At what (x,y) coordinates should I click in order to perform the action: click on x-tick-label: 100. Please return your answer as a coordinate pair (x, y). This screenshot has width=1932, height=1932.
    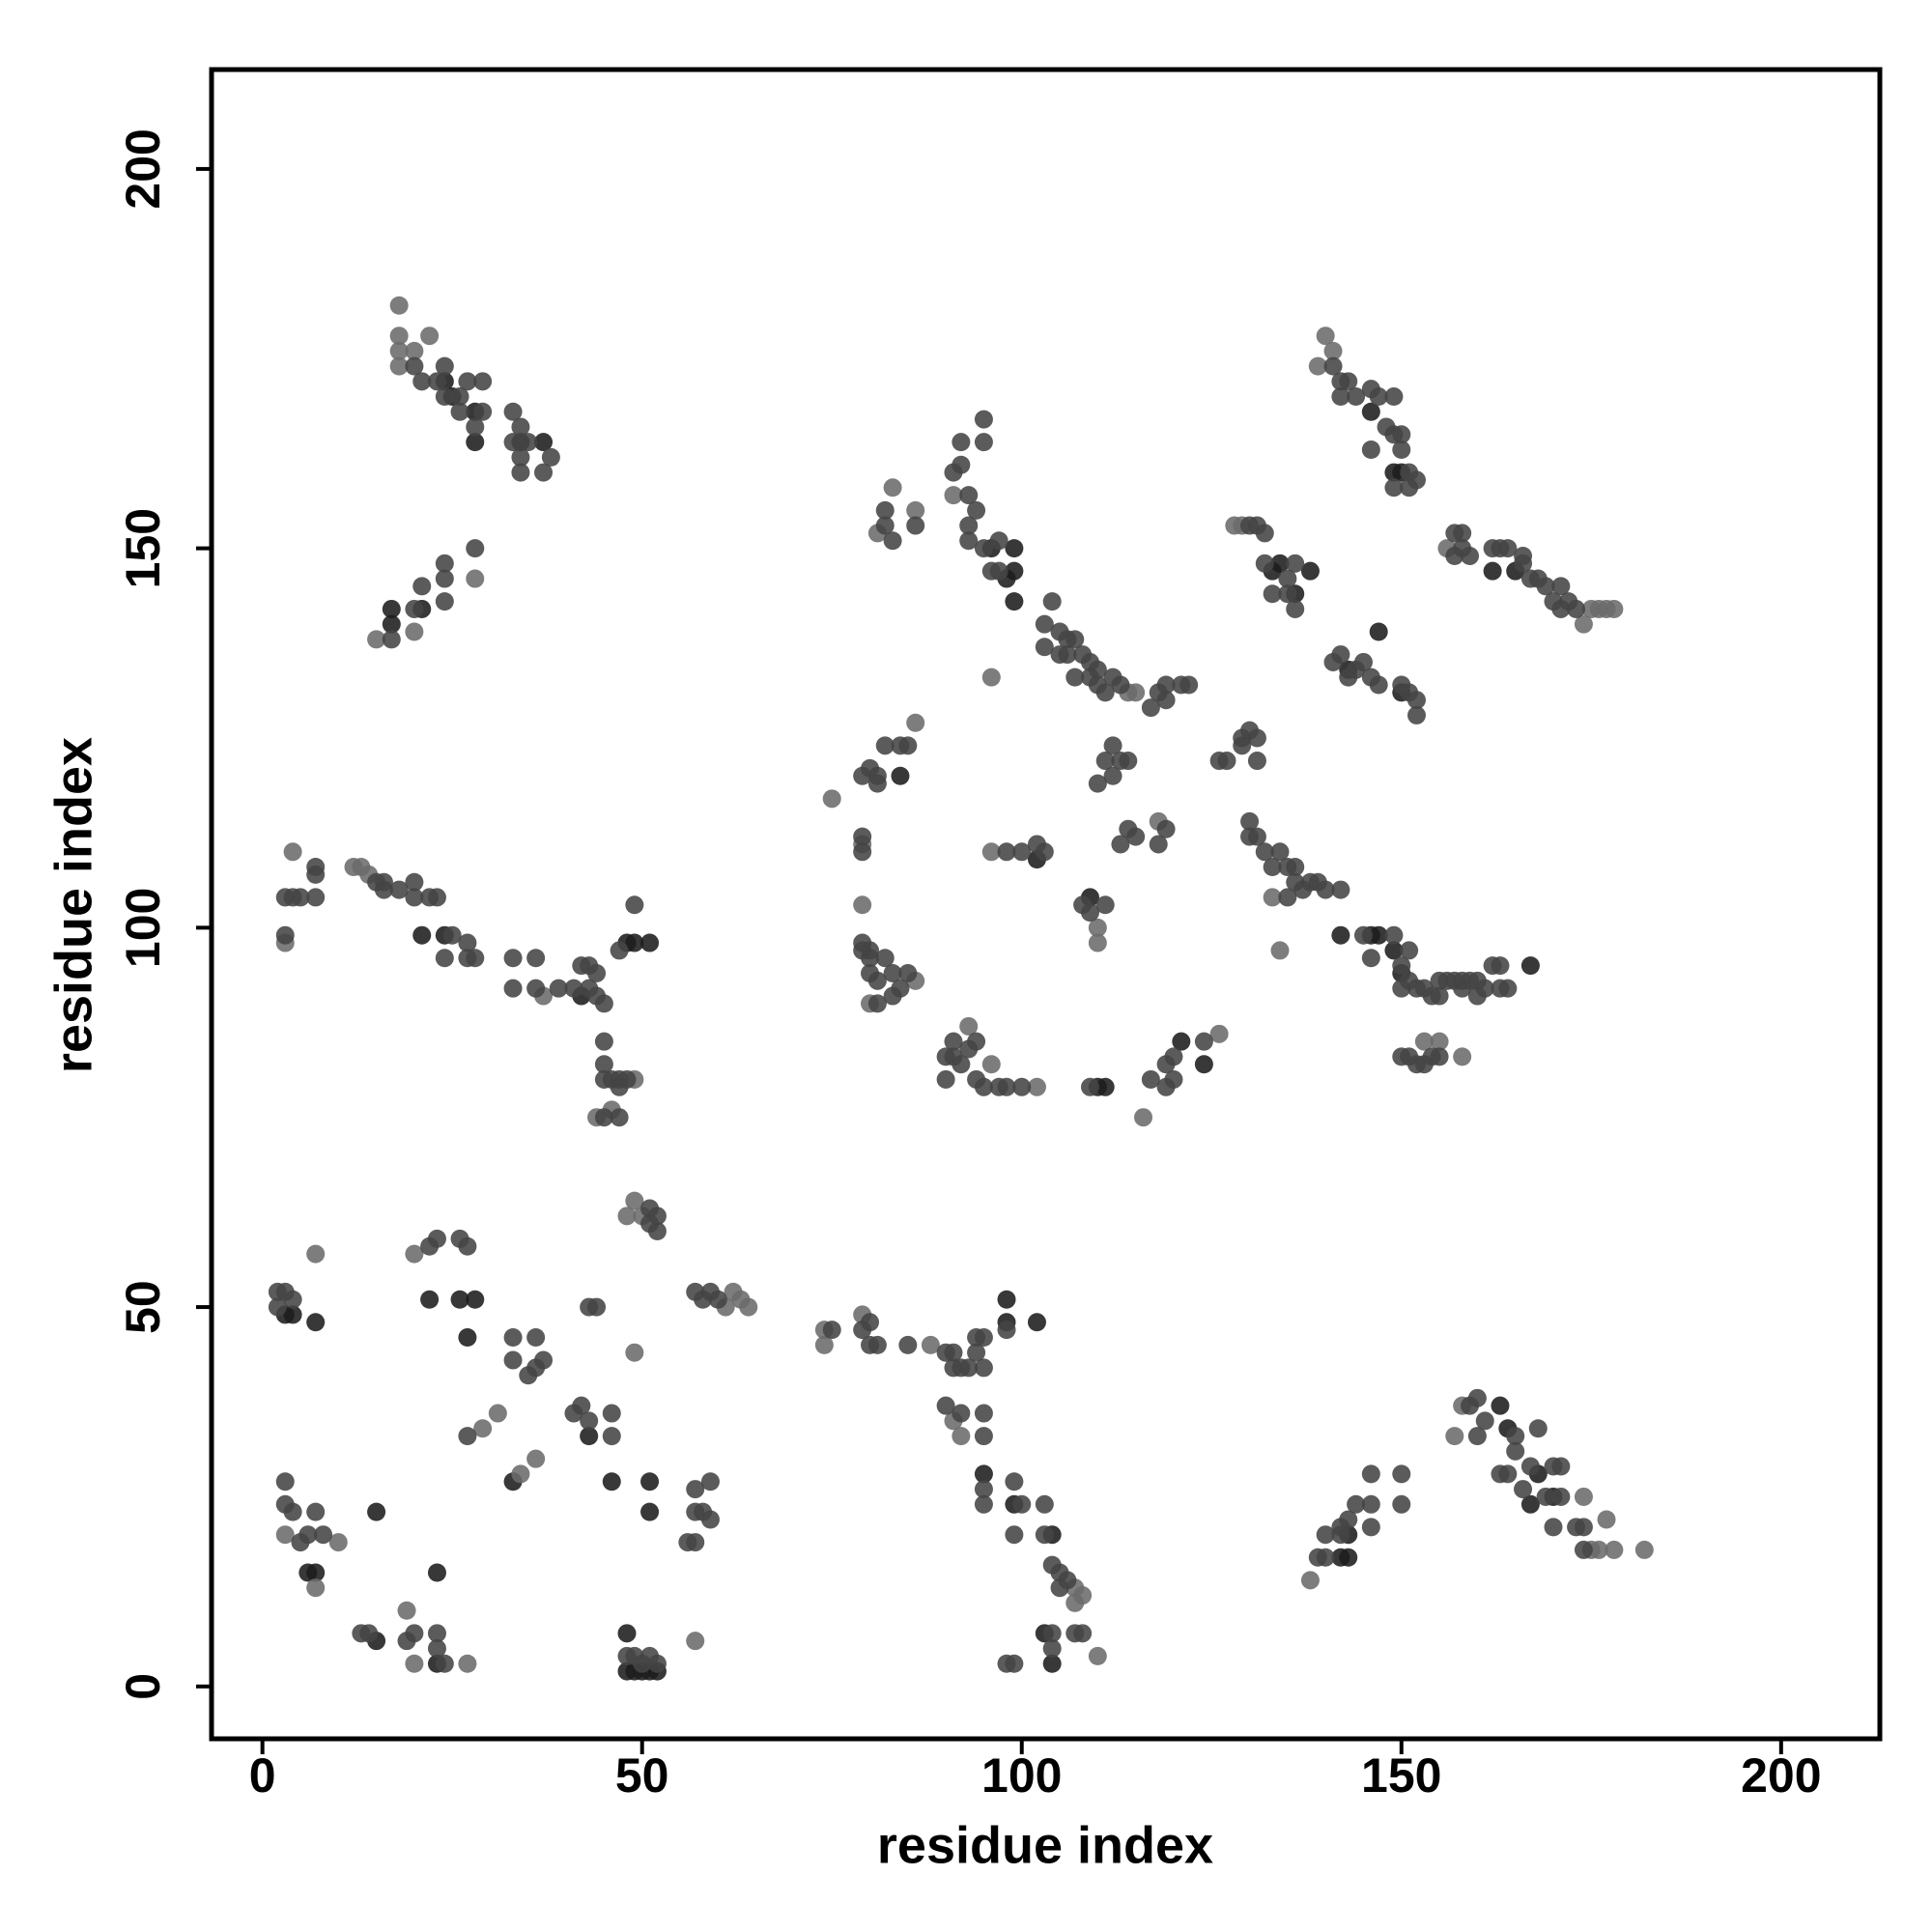
    Looking at the image, I should click on (1021, 1775).